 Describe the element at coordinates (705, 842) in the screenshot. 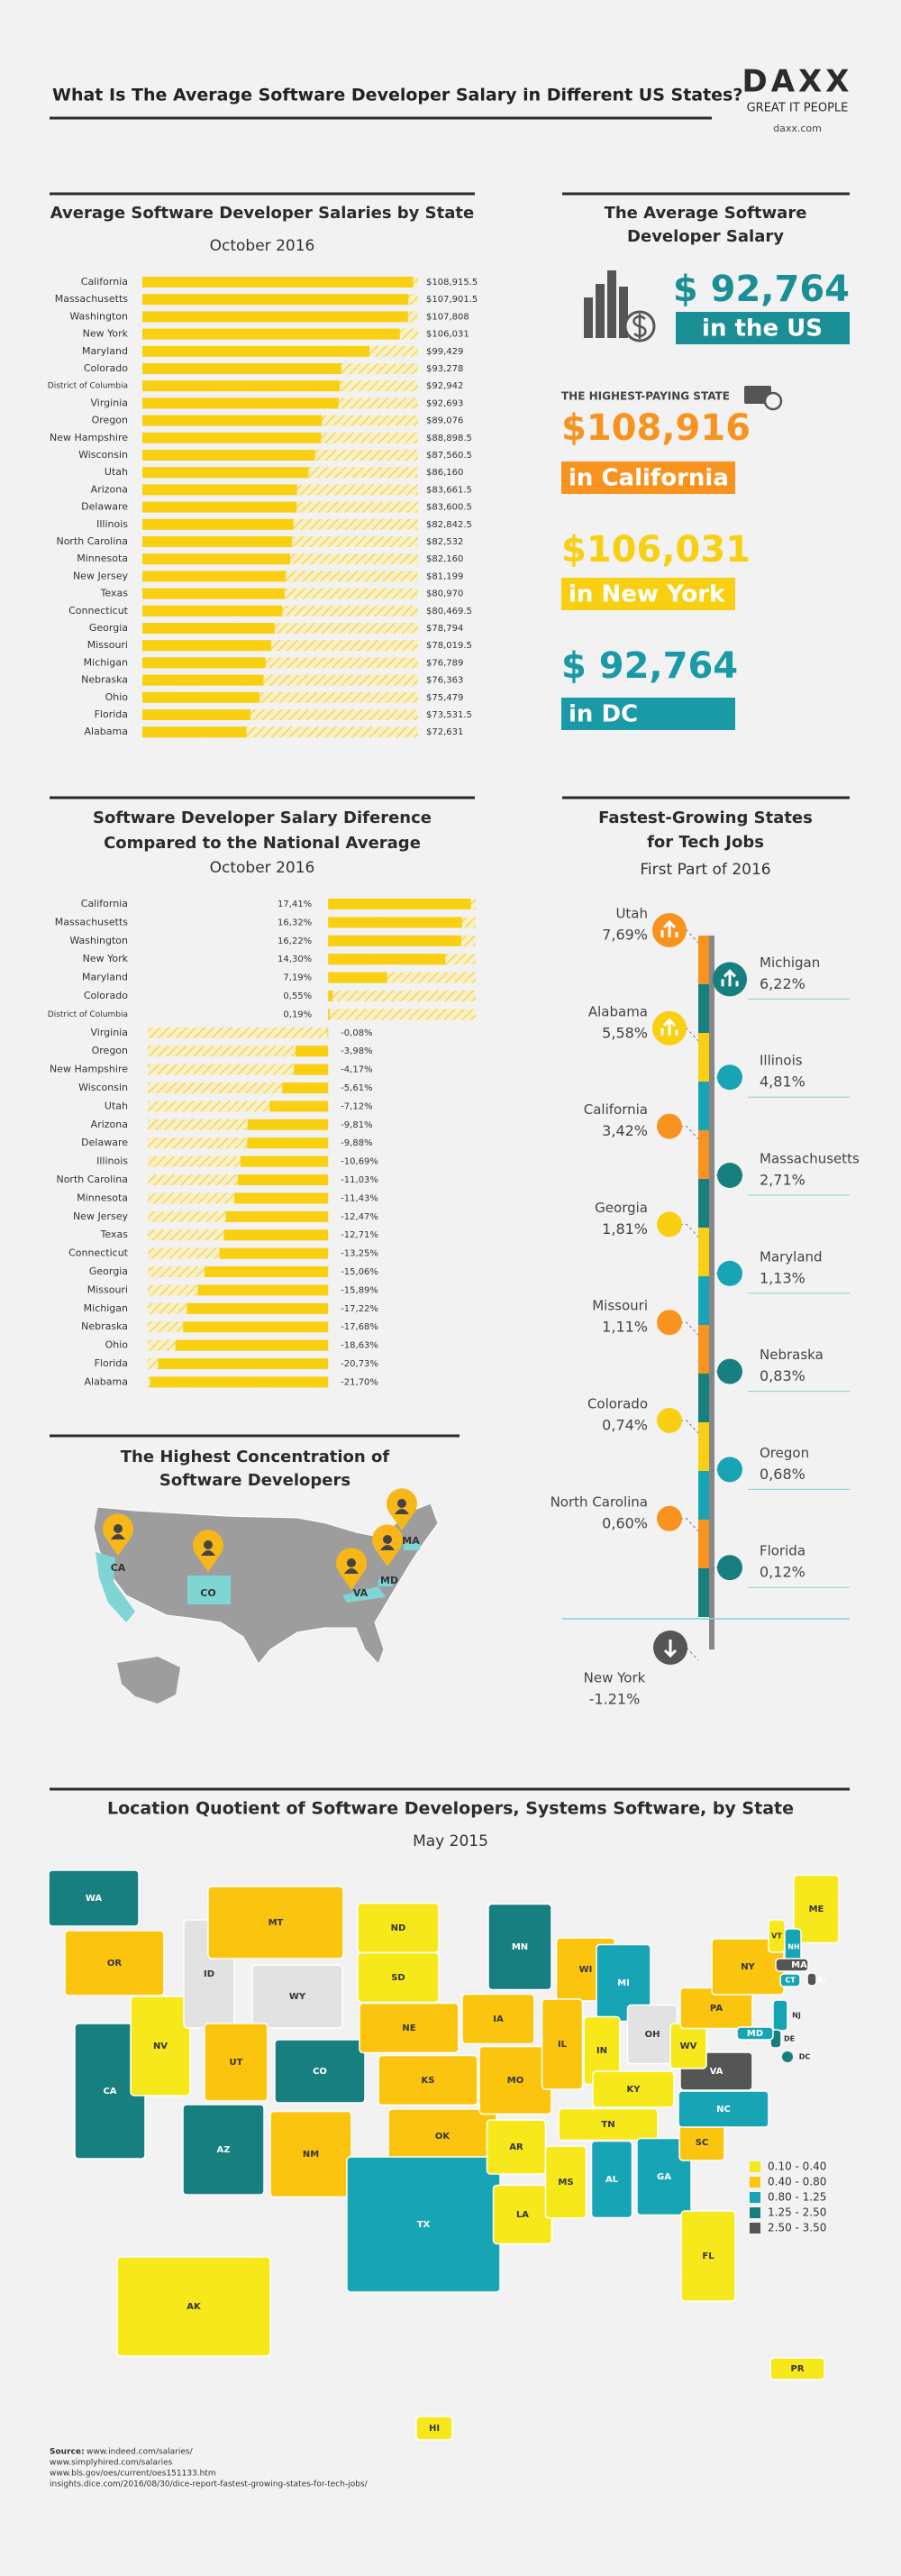

I see `growth-title: for Tech Jobs` at that location.